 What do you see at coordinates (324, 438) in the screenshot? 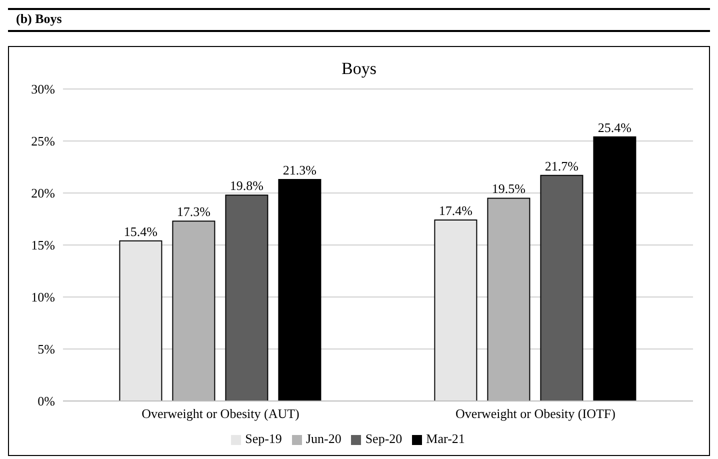
I see `legend-label: Jun-20` at bounding box center [324, 438].